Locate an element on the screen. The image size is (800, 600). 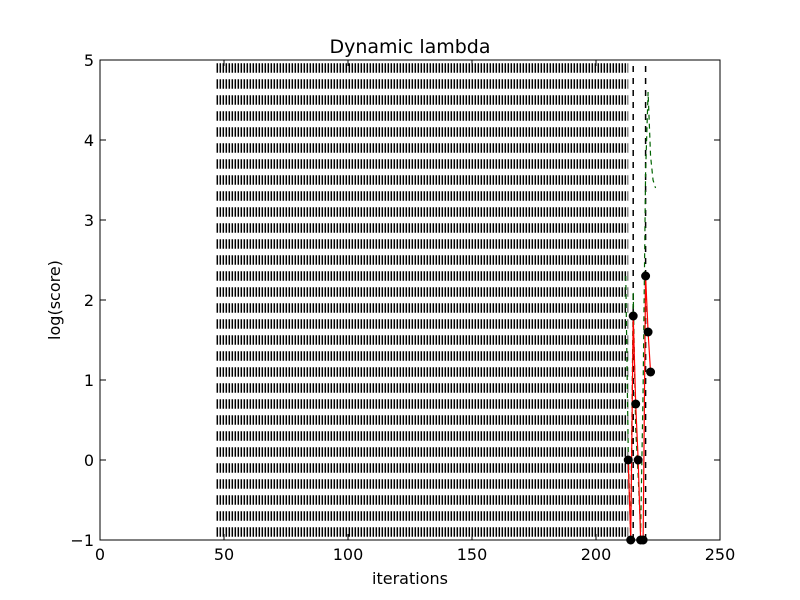
x-tick-label: 200 is located at coordinates (596, 554).